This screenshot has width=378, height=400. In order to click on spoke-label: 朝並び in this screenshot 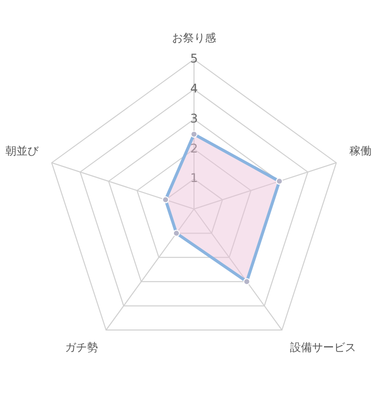, I will do `click(22, 151)`.